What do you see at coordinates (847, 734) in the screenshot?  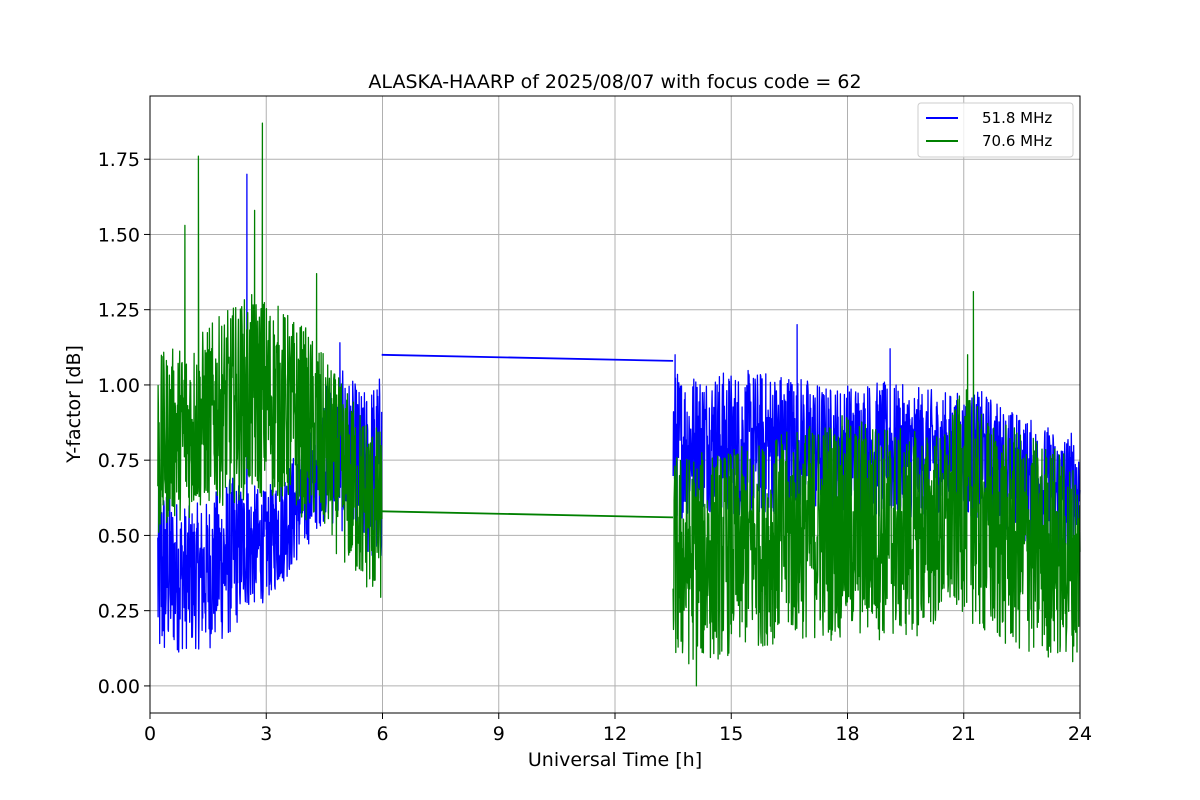 I see `x-tick-label: 18` at bounding box center [847, 734].